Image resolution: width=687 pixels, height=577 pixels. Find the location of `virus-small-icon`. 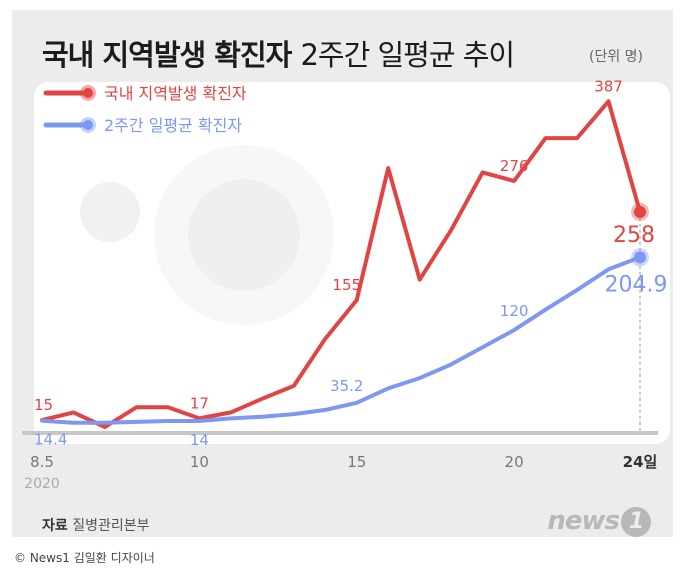

virus-small-icon is located at coordinates (110, 212).